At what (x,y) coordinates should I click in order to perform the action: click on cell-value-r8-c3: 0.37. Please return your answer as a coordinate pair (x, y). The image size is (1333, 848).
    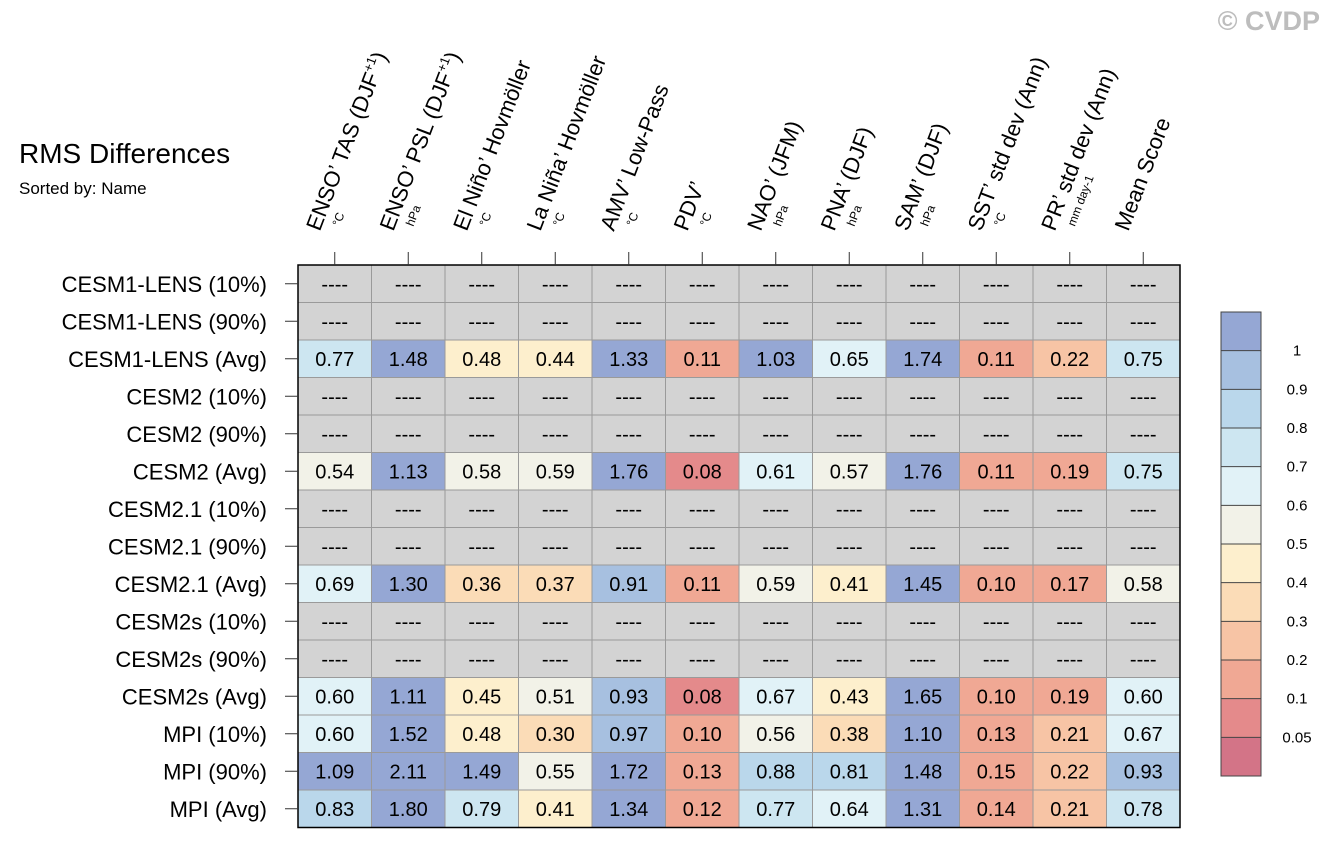
    Looking at the image, I should click on (555, 585).